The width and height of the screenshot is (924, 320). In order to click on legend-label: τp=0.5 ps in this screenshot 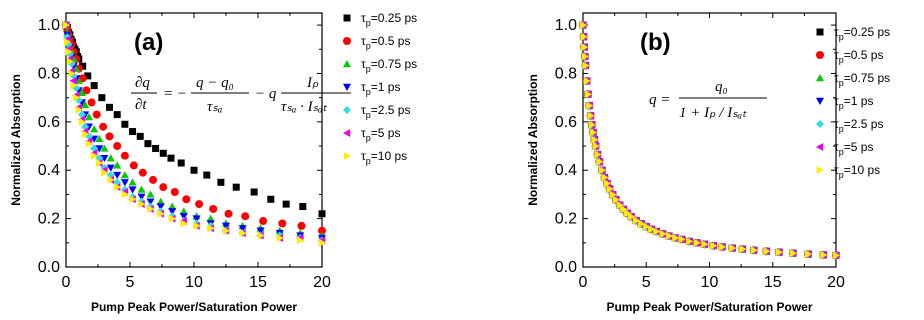, I will do `click(858, 56)`.